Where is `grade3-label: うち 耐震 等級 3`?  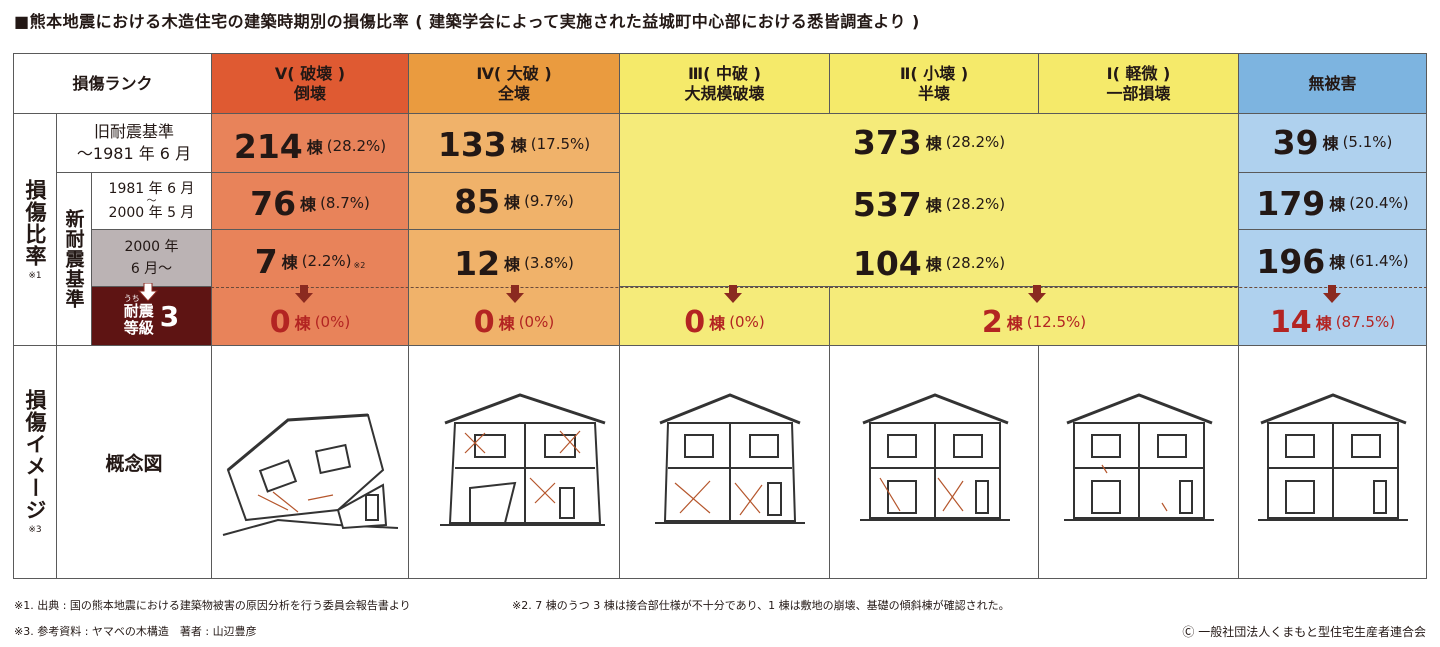
grade3-label: うち 耐震 等級 3 is located at coordinates (151, 316).